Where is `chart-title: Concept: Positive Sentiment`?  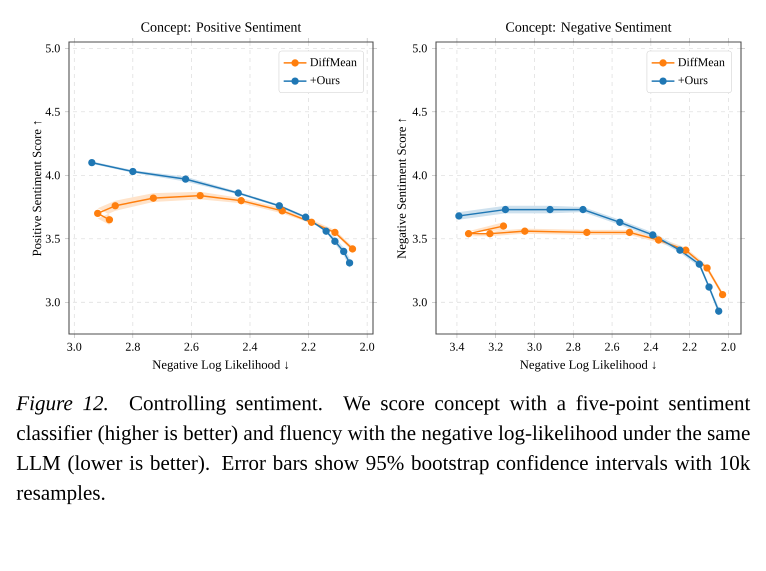
chart-title: Concept: Positive Sentiment is located at coordinates (221, 28).